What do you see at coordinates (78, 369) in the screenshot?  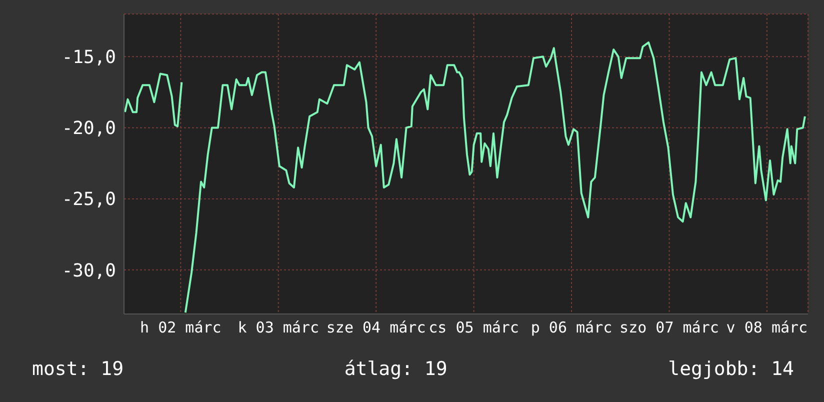 I see `text: most: 19` at bounding box center [78, 369].